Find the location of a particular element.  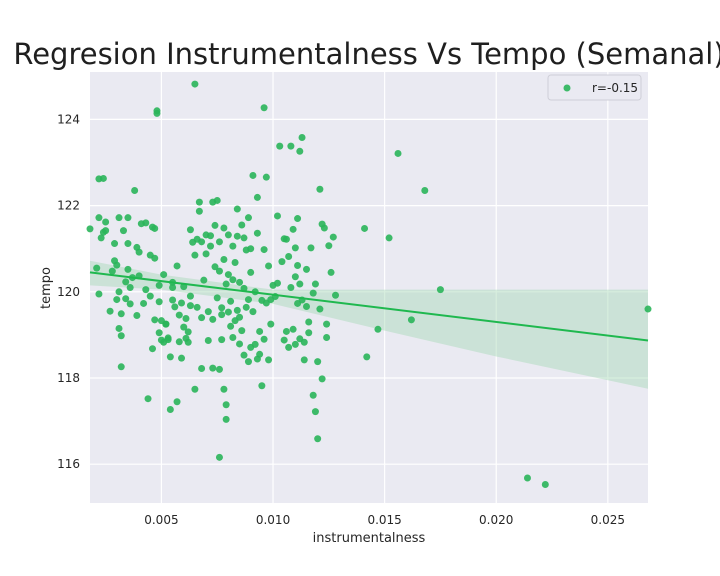

legend-marker is located at coordinates (567, 88).